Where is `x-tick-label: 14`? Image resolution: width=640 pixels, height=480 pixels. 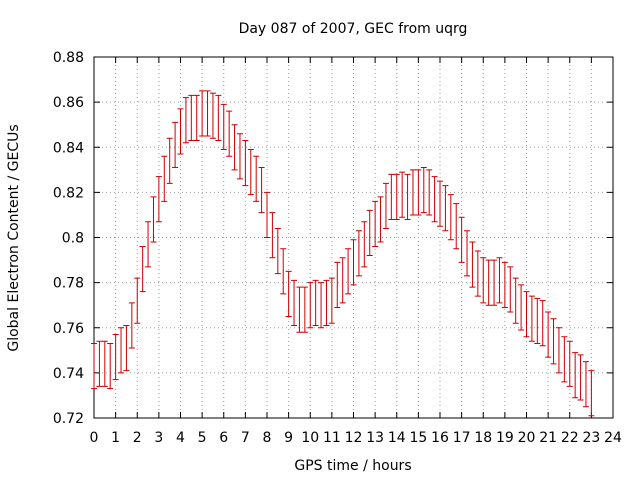 x-tick-label: 14 is located at coordinates (397, 438).